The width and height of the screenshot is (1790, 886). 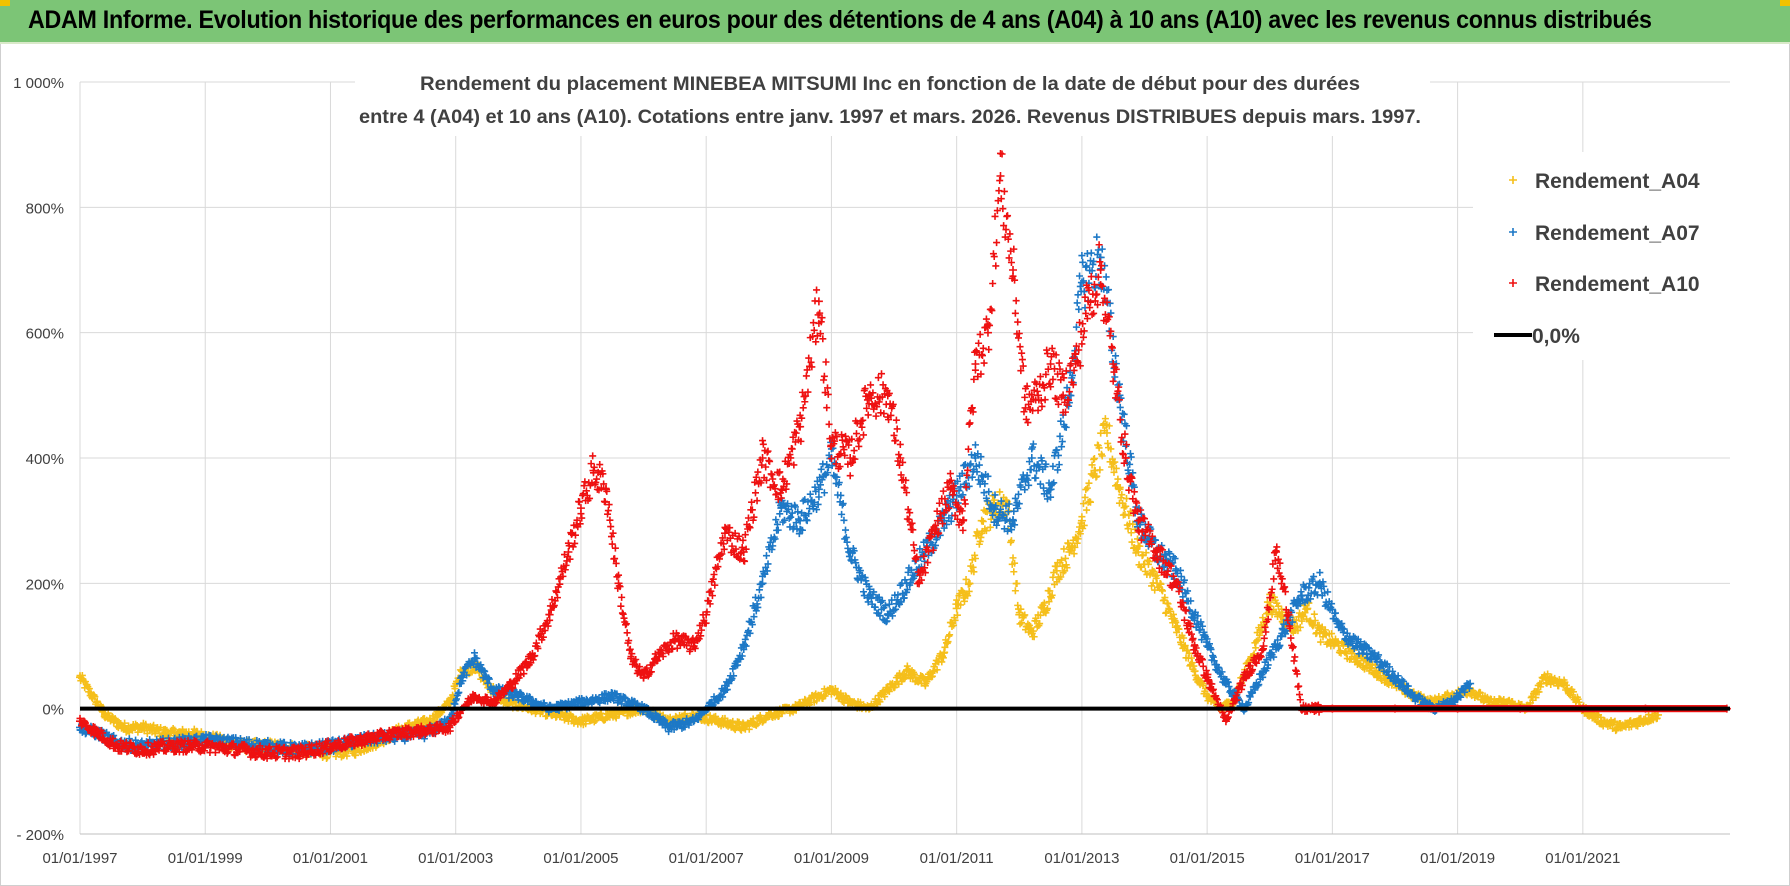 I want to click on x-tick-label: 01/01/2019, so click(x=1457, y=858).